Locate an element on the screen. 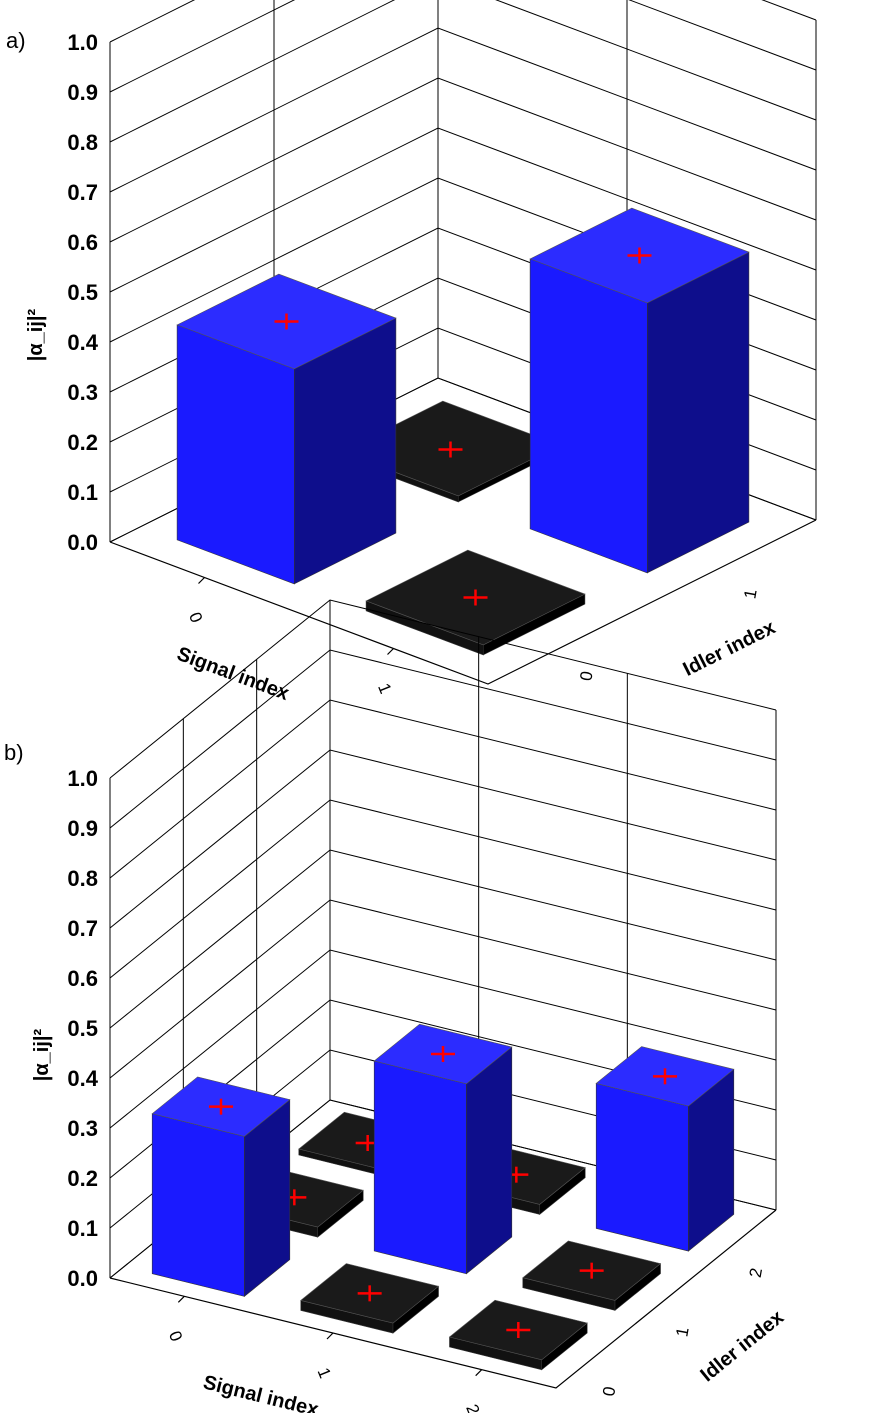 This screenshot has width=871, height=1413. panel-label: b) is located at coordinates (14, 752).